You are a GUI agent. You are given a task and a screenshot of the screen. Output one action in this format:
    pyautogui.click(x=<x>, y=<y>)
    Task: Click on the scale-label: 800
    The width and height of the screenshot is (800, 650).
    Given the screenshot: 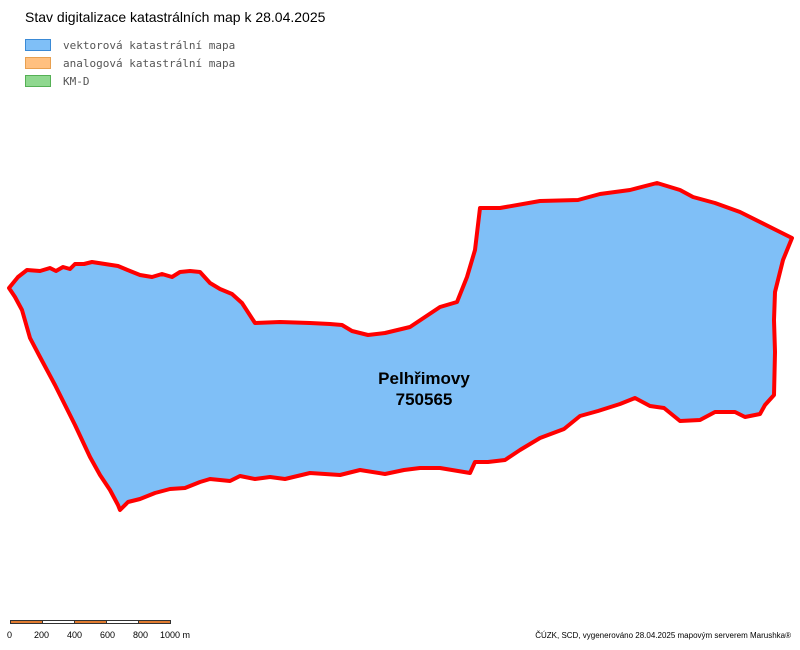 What is the action you would take?
    pyautogui.click(x=141, y=635)
    